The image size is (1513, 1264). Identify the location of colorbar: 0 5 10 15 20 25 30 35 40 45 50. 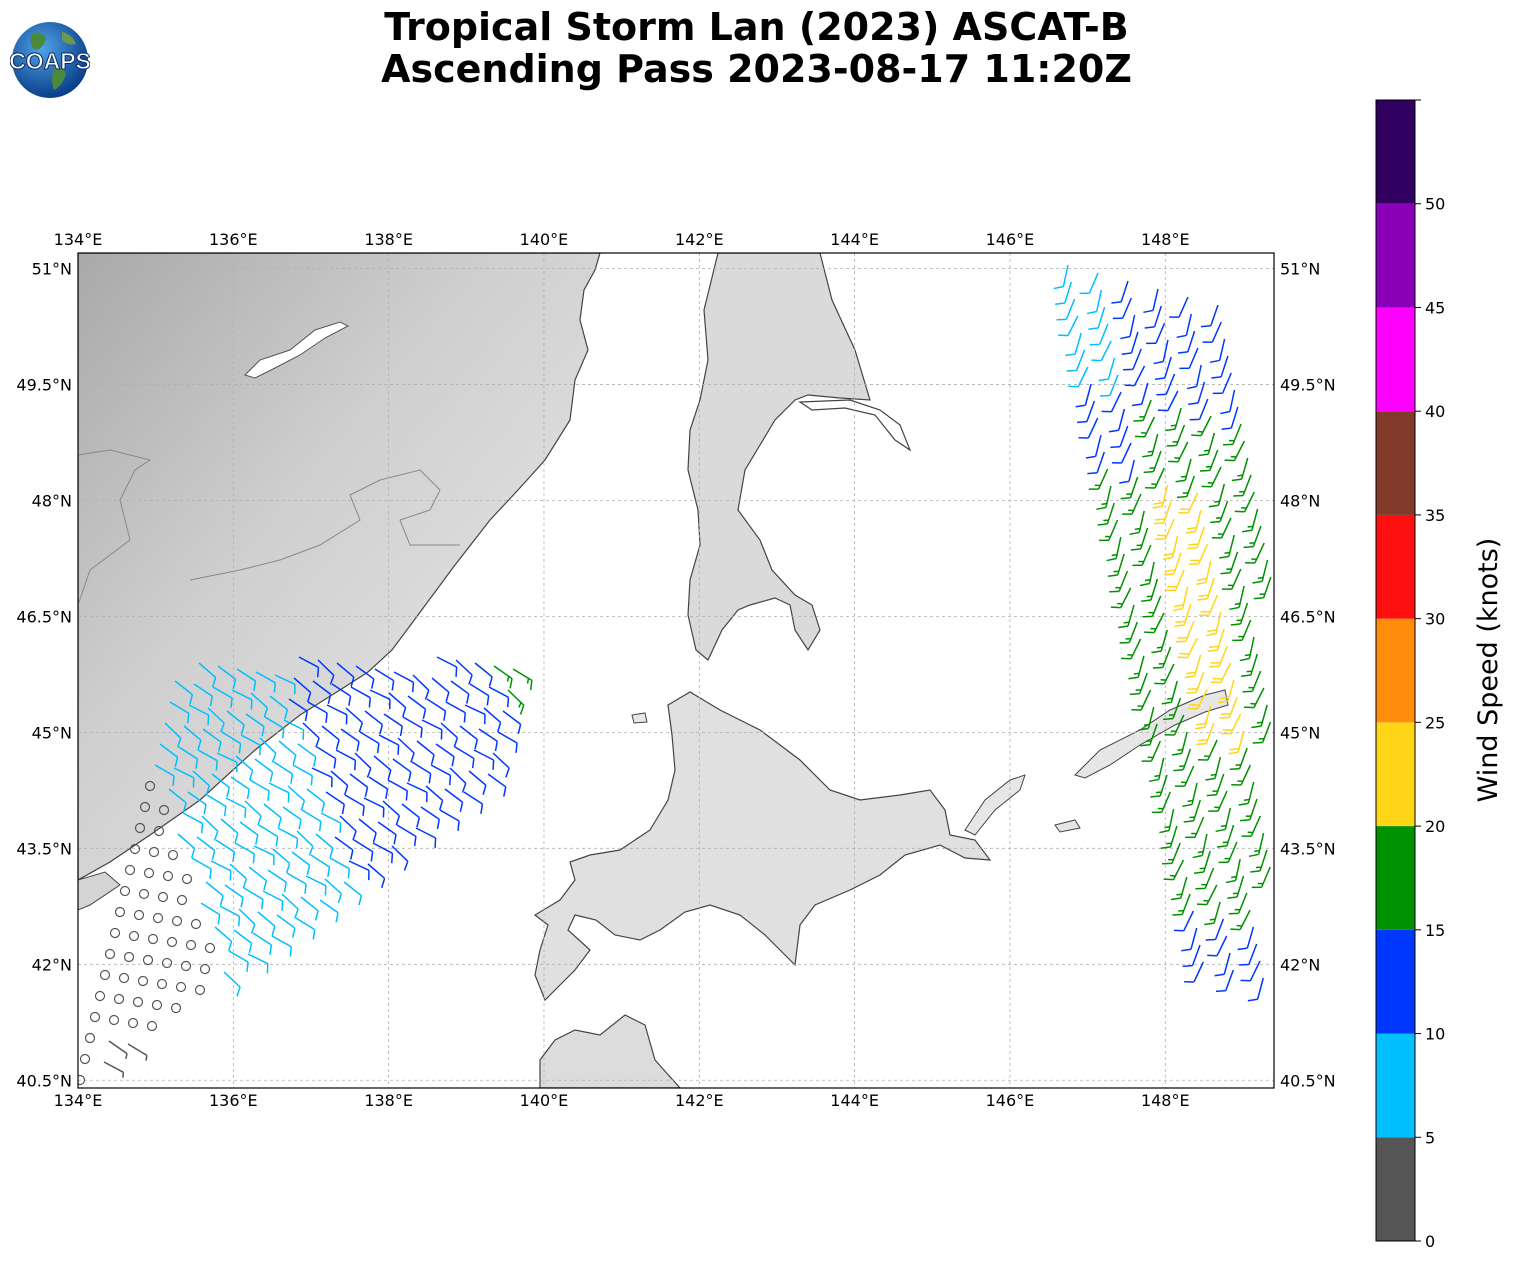
(1410, 675).